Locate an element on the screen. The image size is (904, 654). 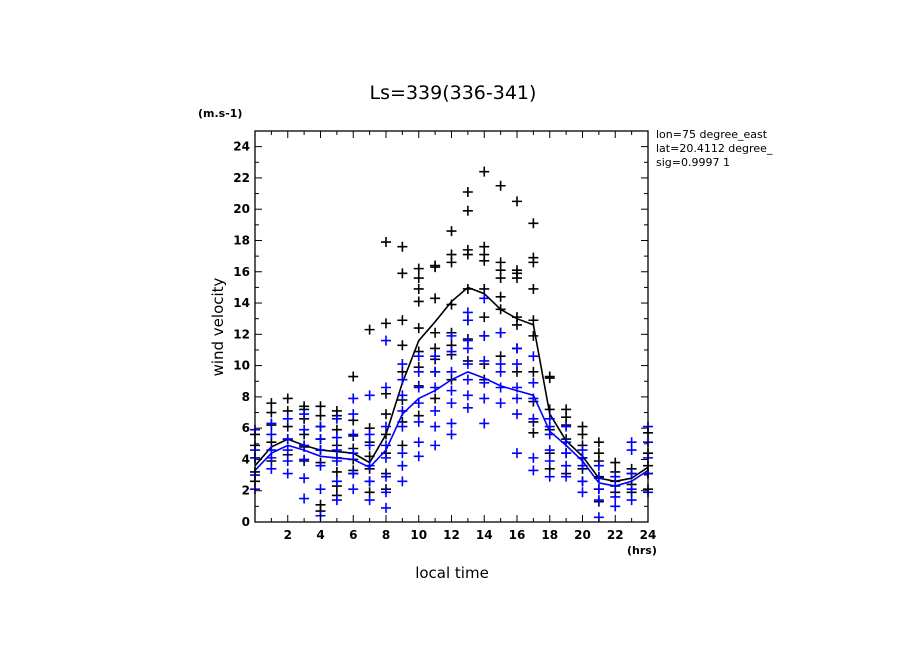
x-tick-label: 18 is located at coordinates (549, 535).